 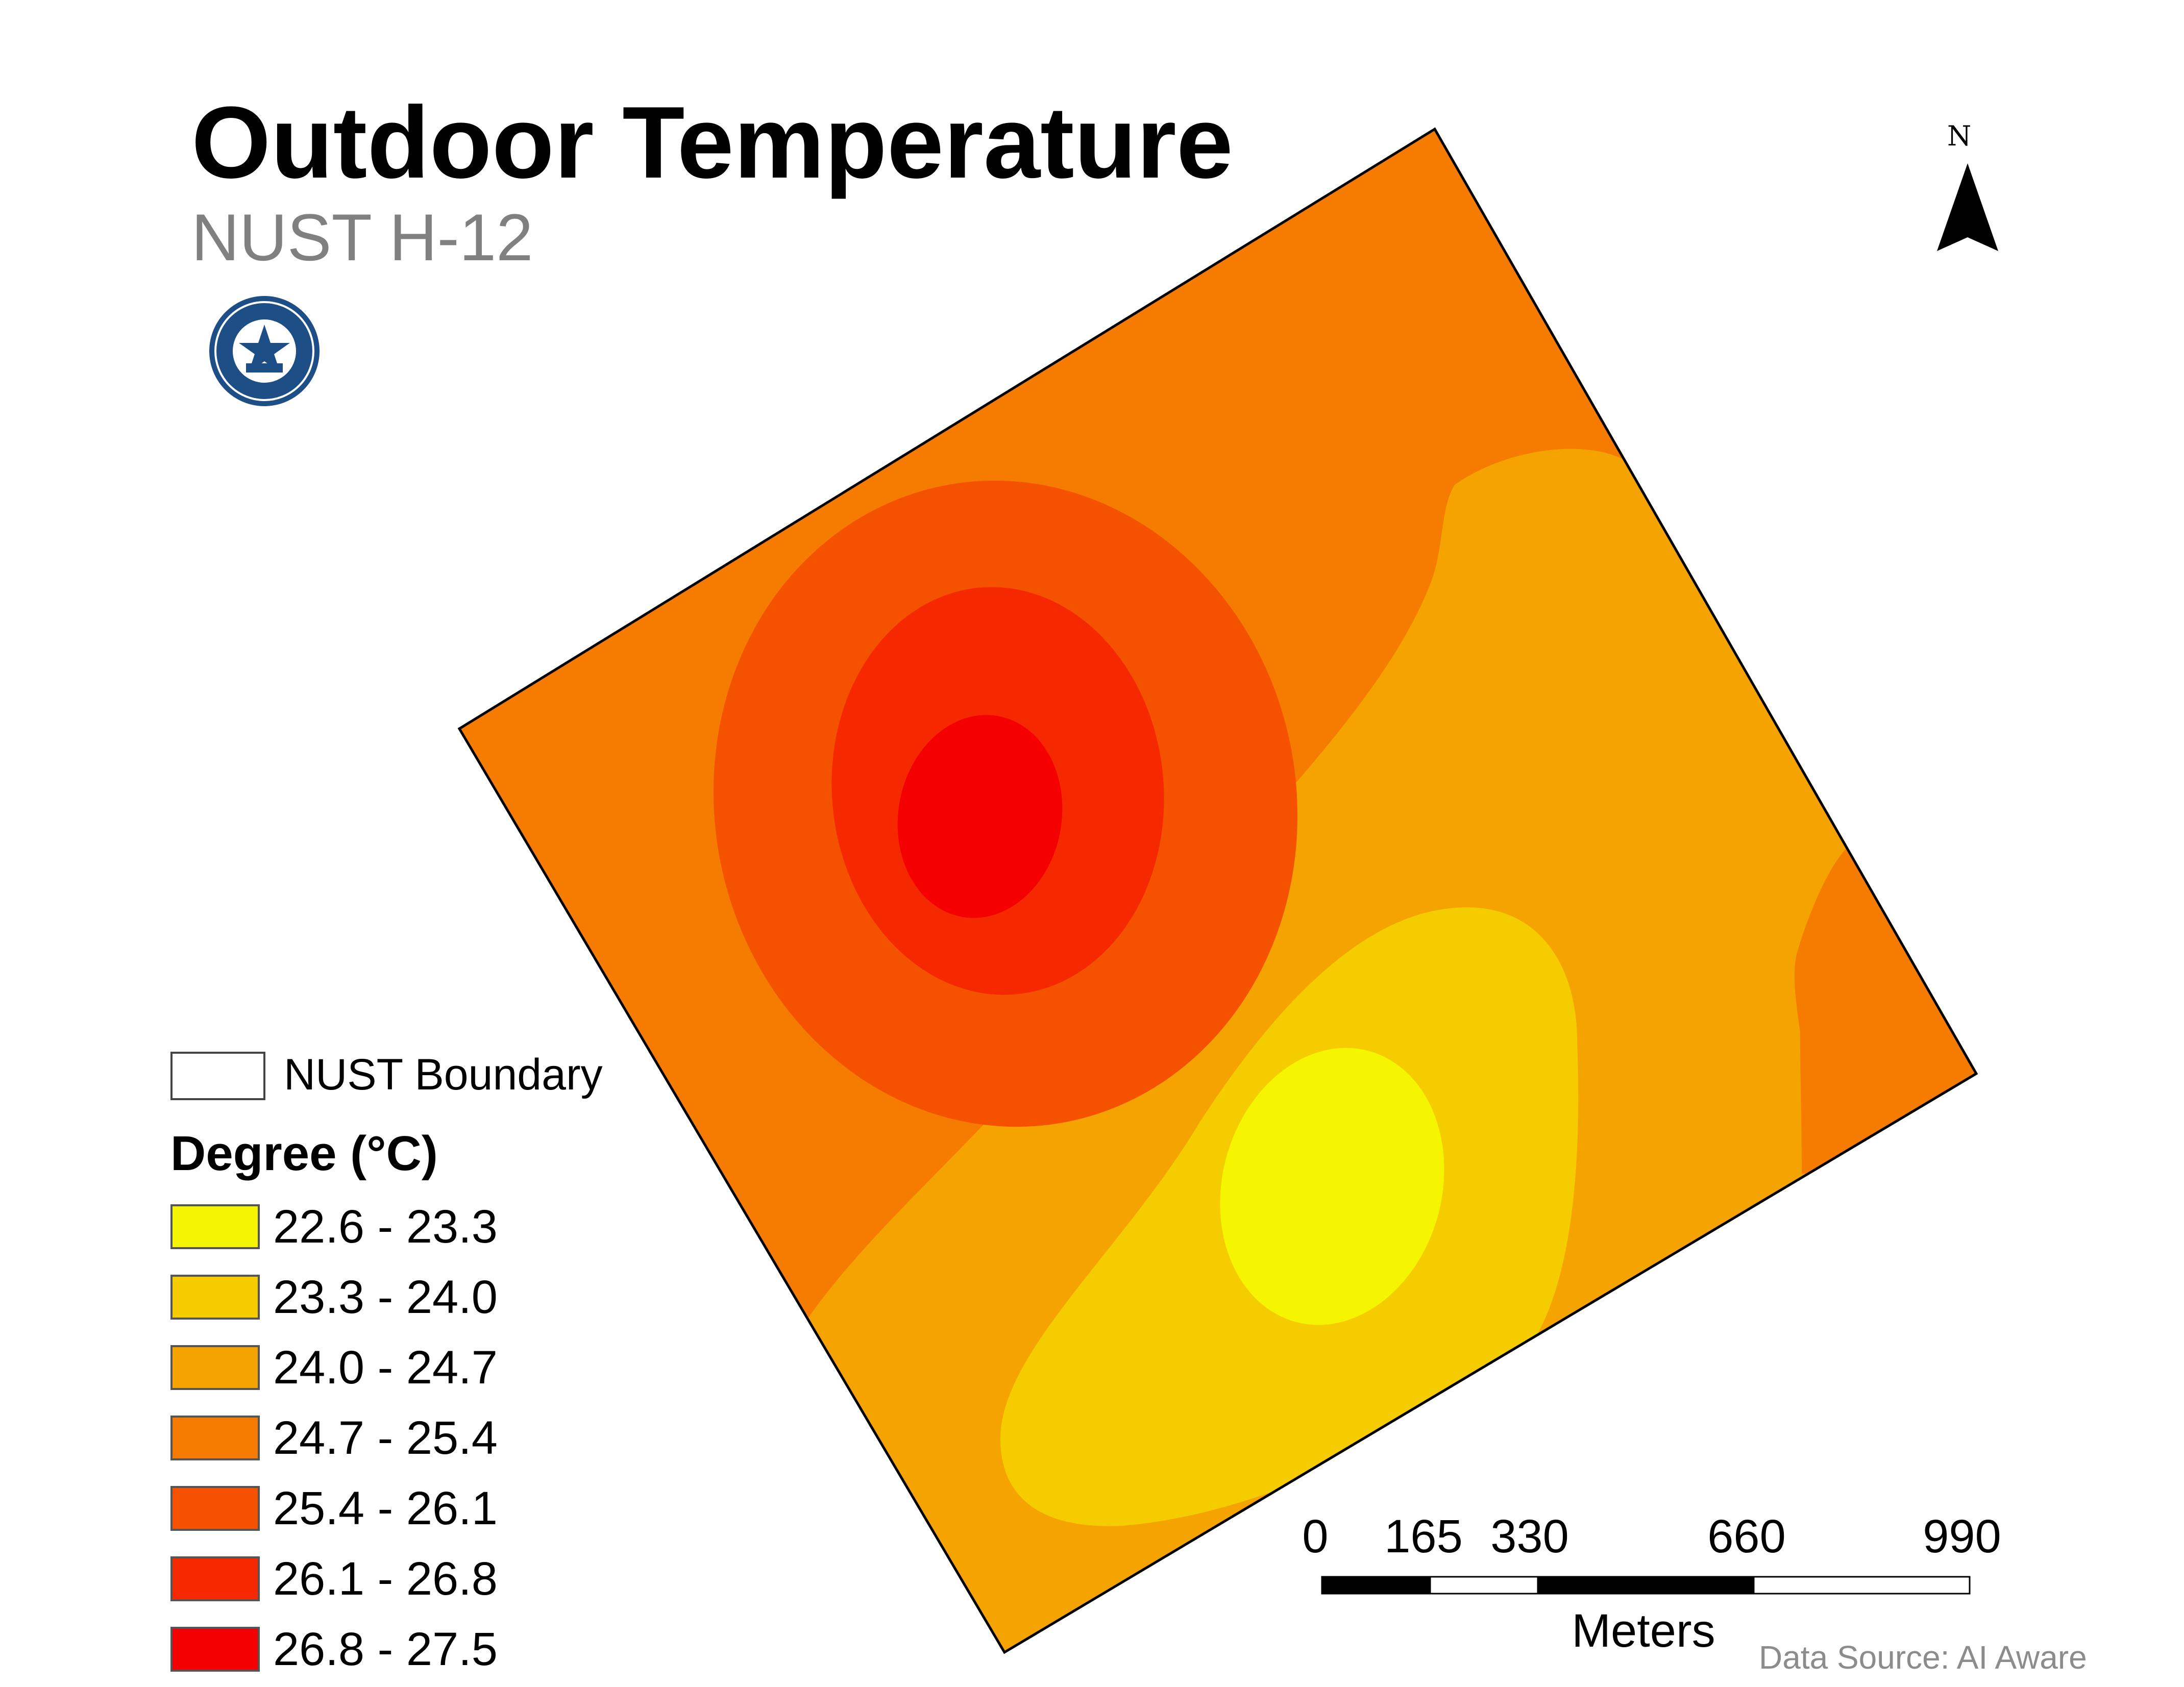 I want to click on legend-label: 26.1 - 26.8, so click(x=385, y=1579).